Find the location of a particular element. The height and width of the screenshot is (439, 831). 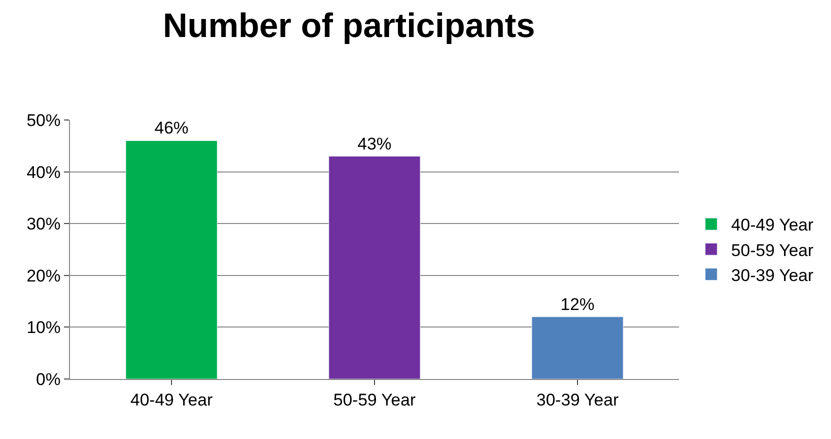

y-tick-label: 50% is located at coordinates (43, 120).